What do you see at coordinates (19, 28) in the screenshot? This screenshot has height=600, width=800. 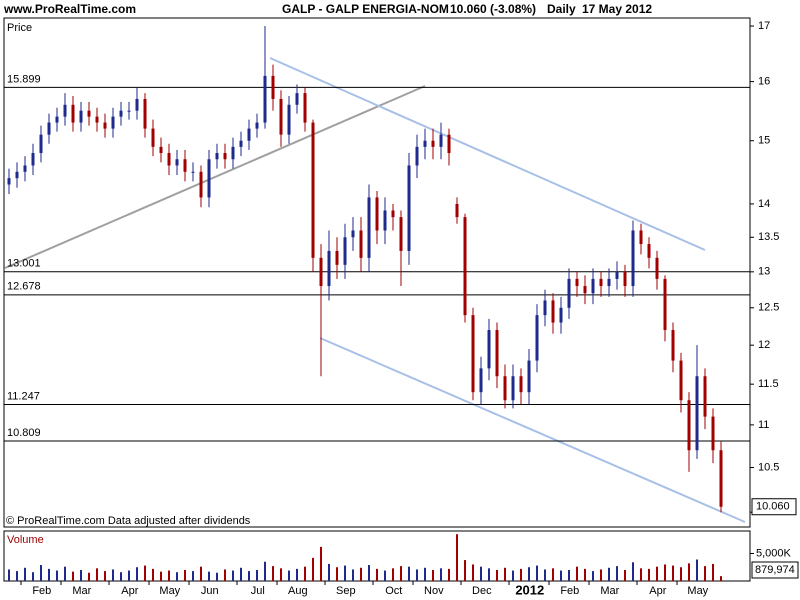 I see `panel-label: Price` at bounding box center [19, 28].